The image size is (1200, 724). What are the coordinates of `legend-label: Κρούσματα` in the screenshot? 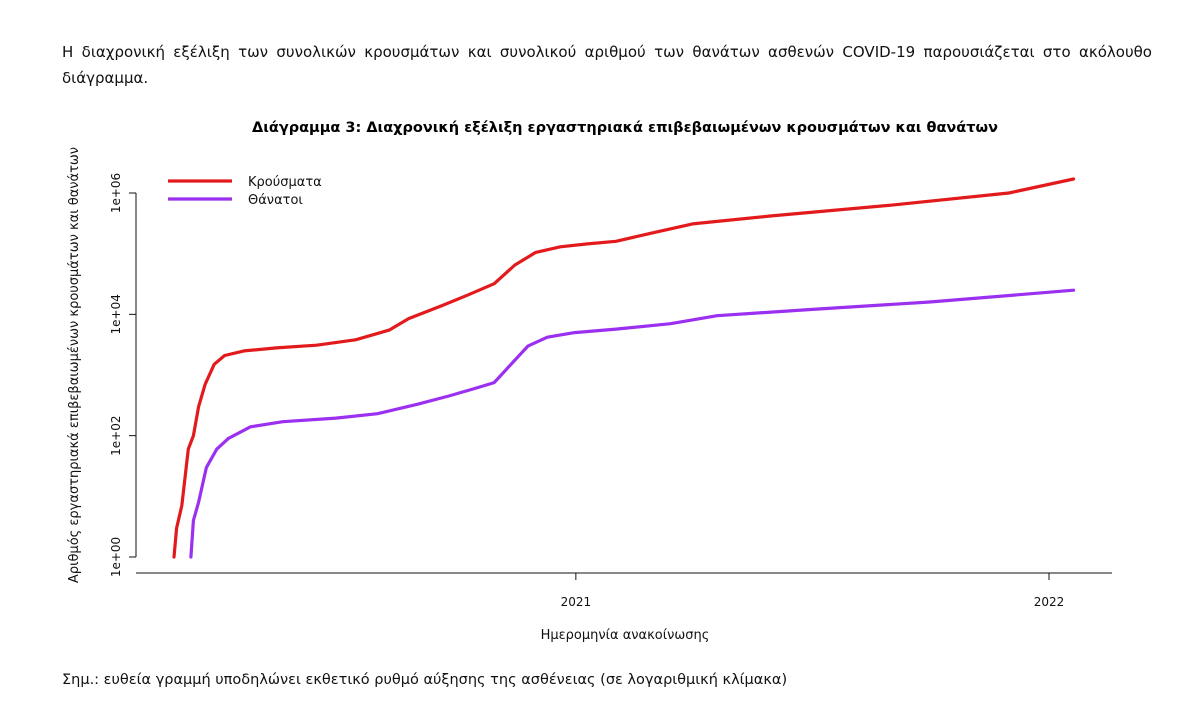 It's located at (285, 182).